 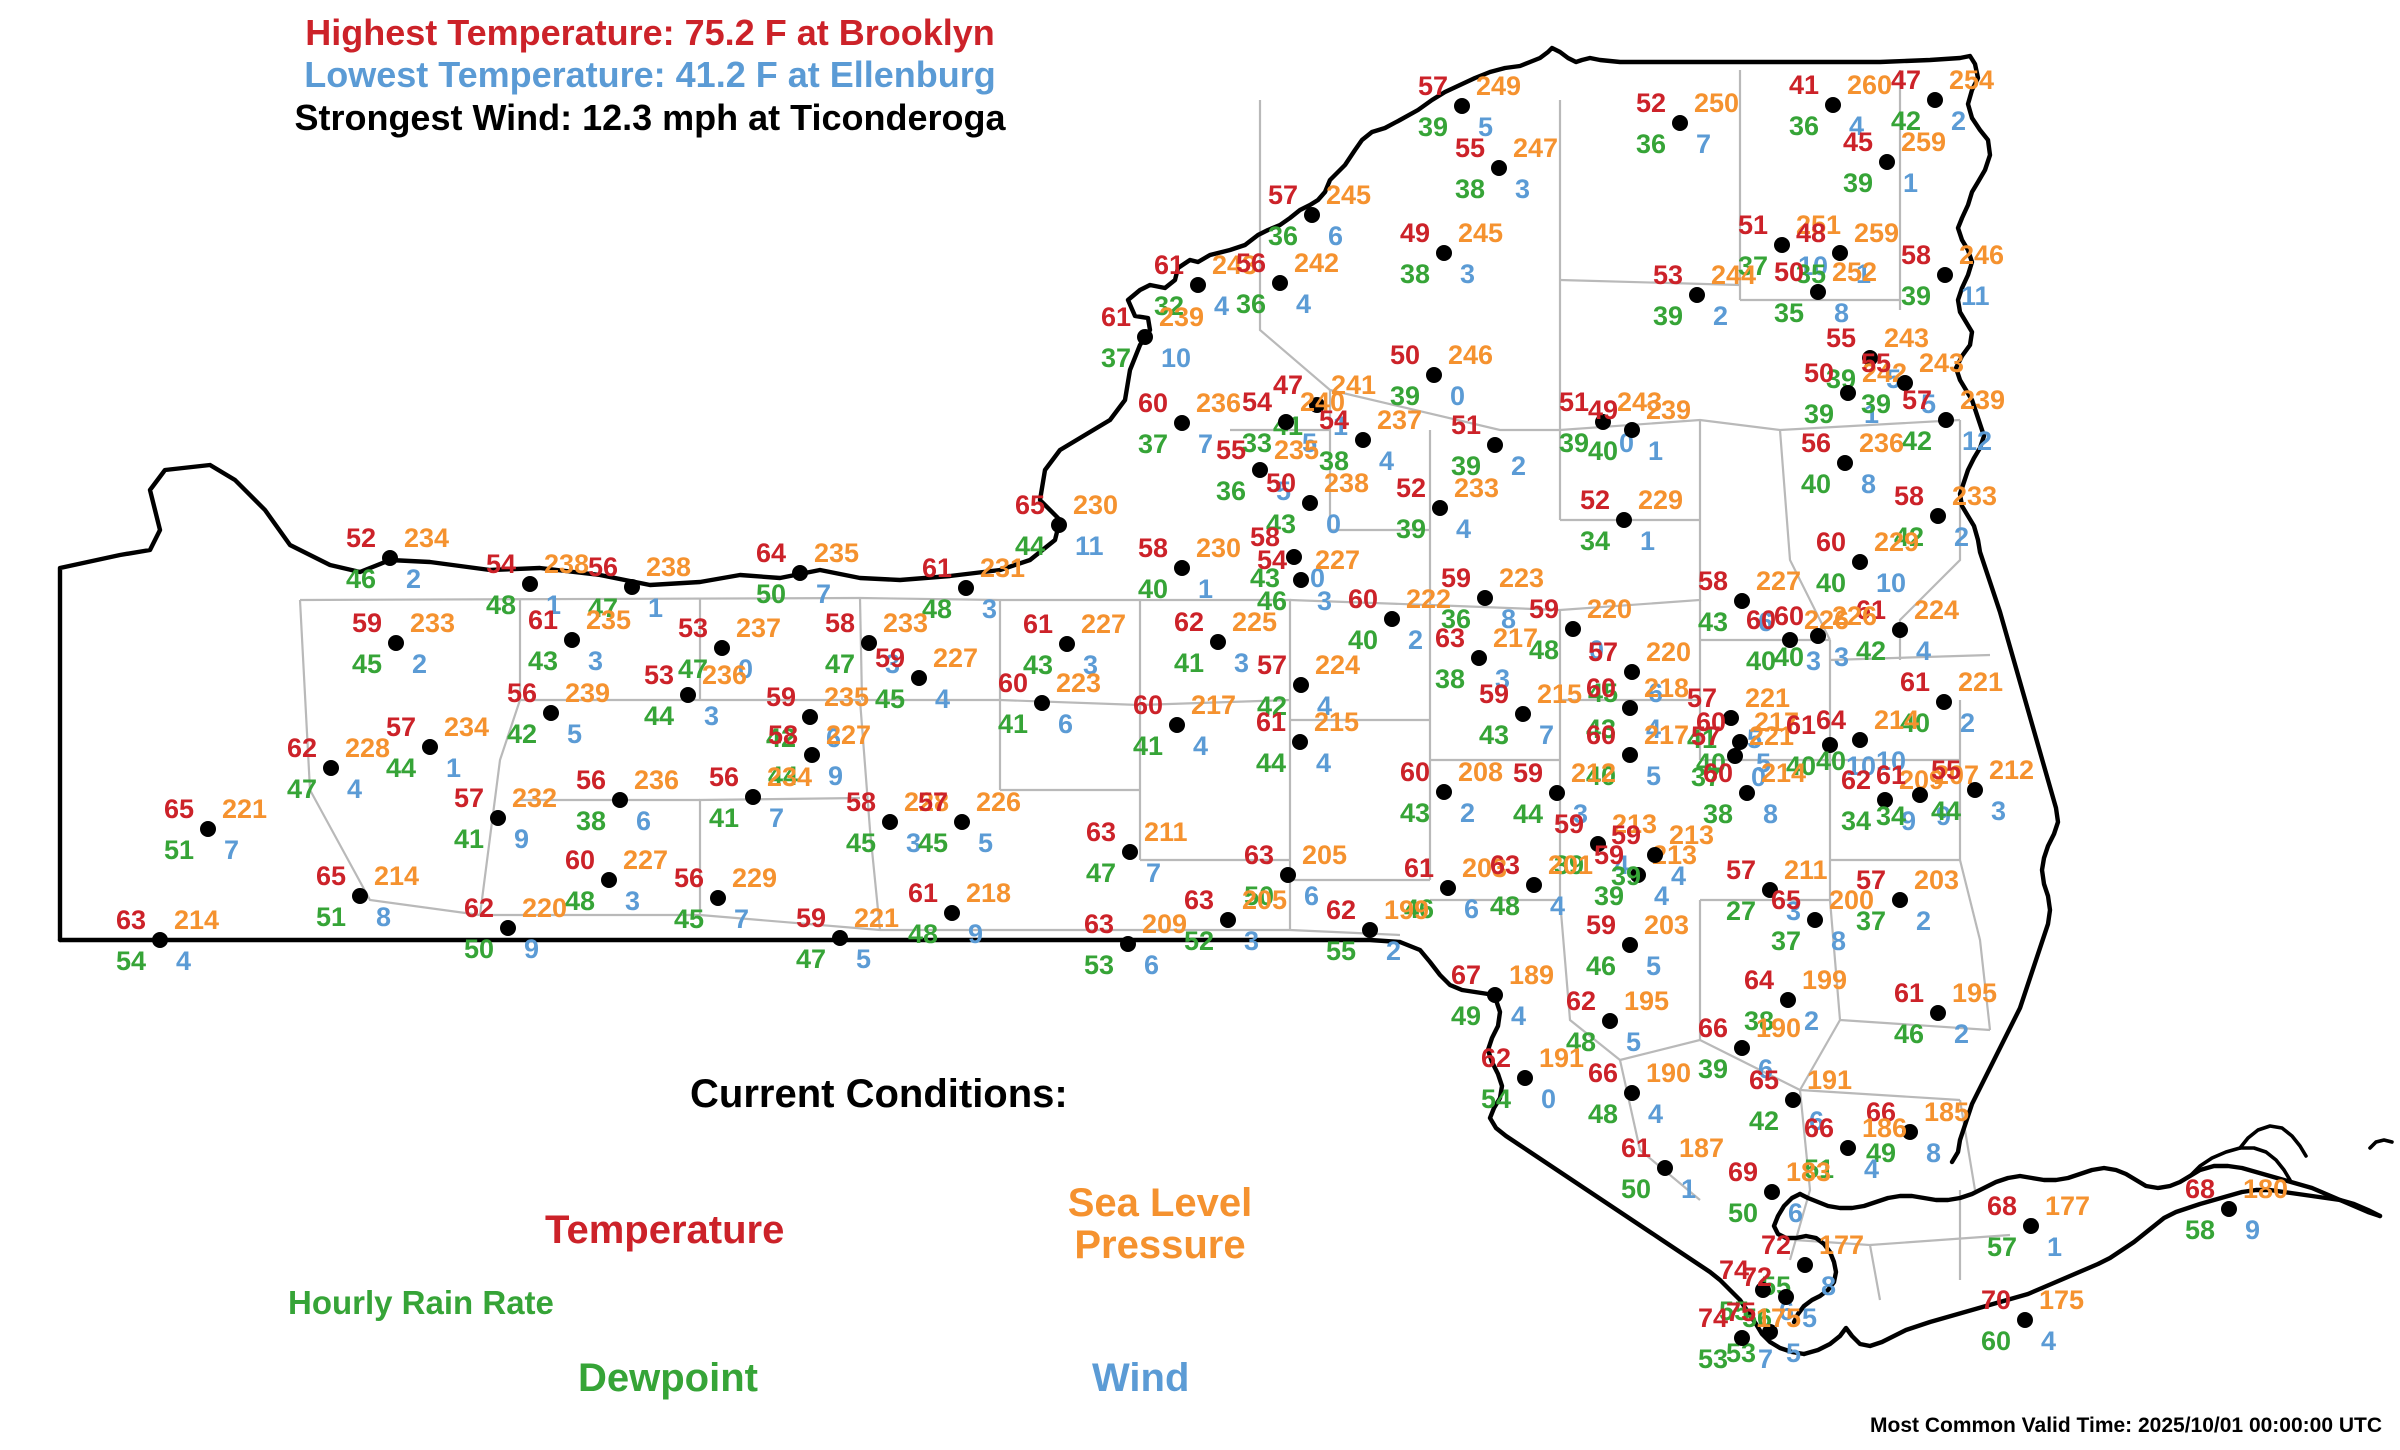 I want to click on station-temperature-value: 56, so click(x=602, y=567).